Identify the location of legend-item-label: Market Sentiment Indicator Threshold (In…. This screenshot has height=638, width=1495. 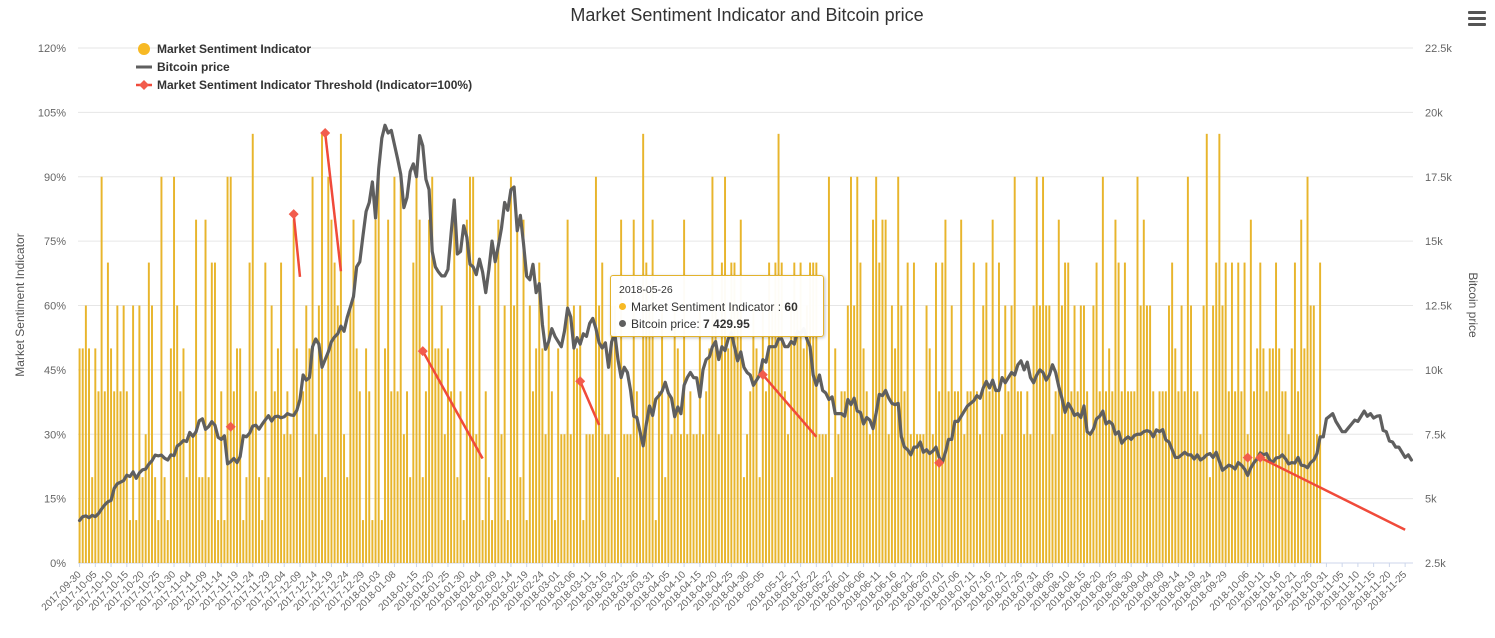
(314, 85).